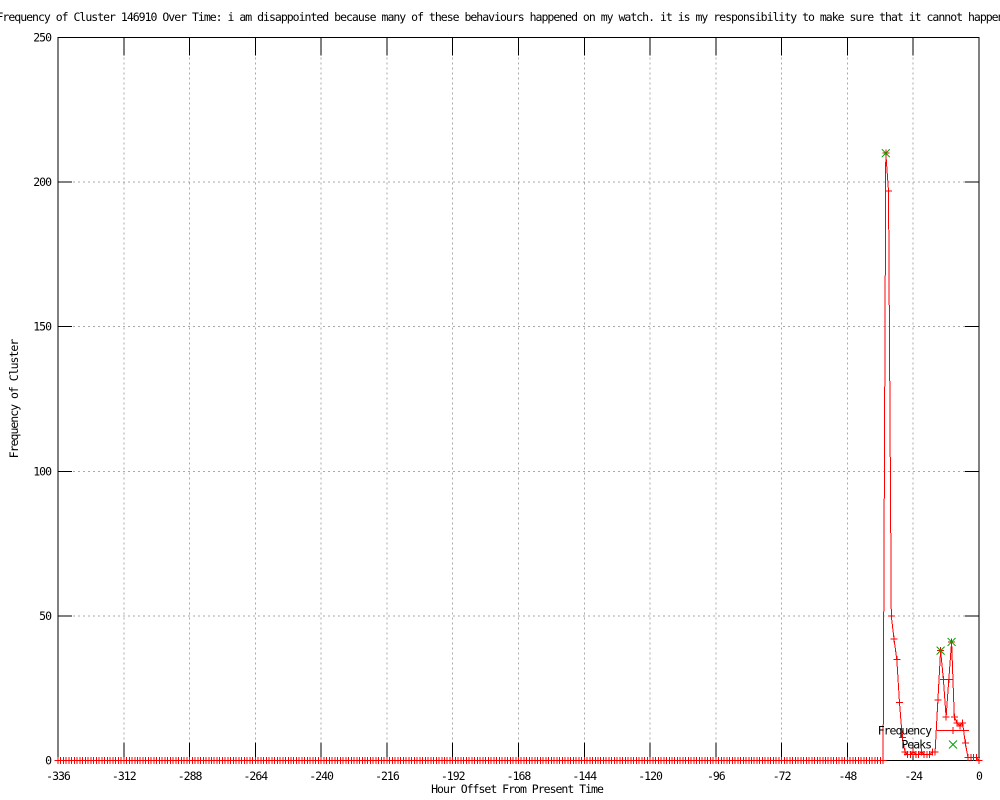 This screenshot has width=1000, height=800. What do you see at coordinates (913, 776) in the screenshot?
I see `x-tick-label: -24` at bounding box center [913, 776].